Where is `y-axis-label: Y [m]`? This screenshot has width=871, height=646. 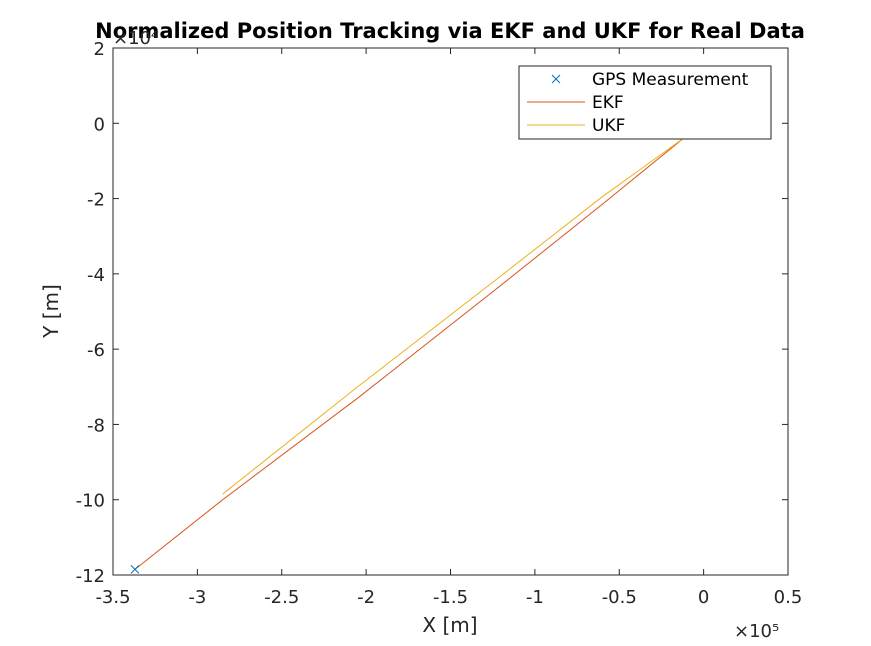
y-axis-label: Y [m] is located at coordinates (51, 311).